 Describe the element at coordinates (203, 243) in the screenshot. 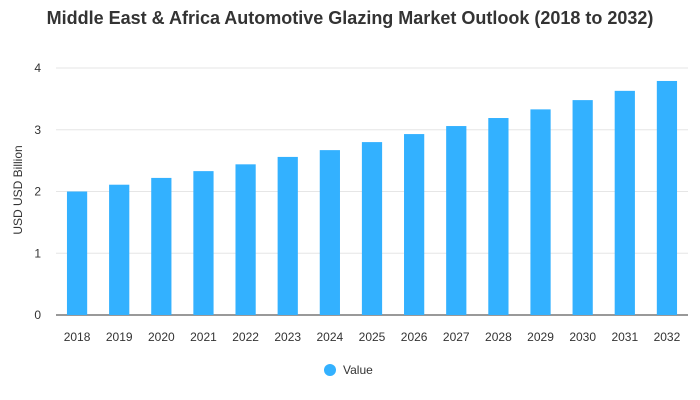

I see `bar-2021` at that location.